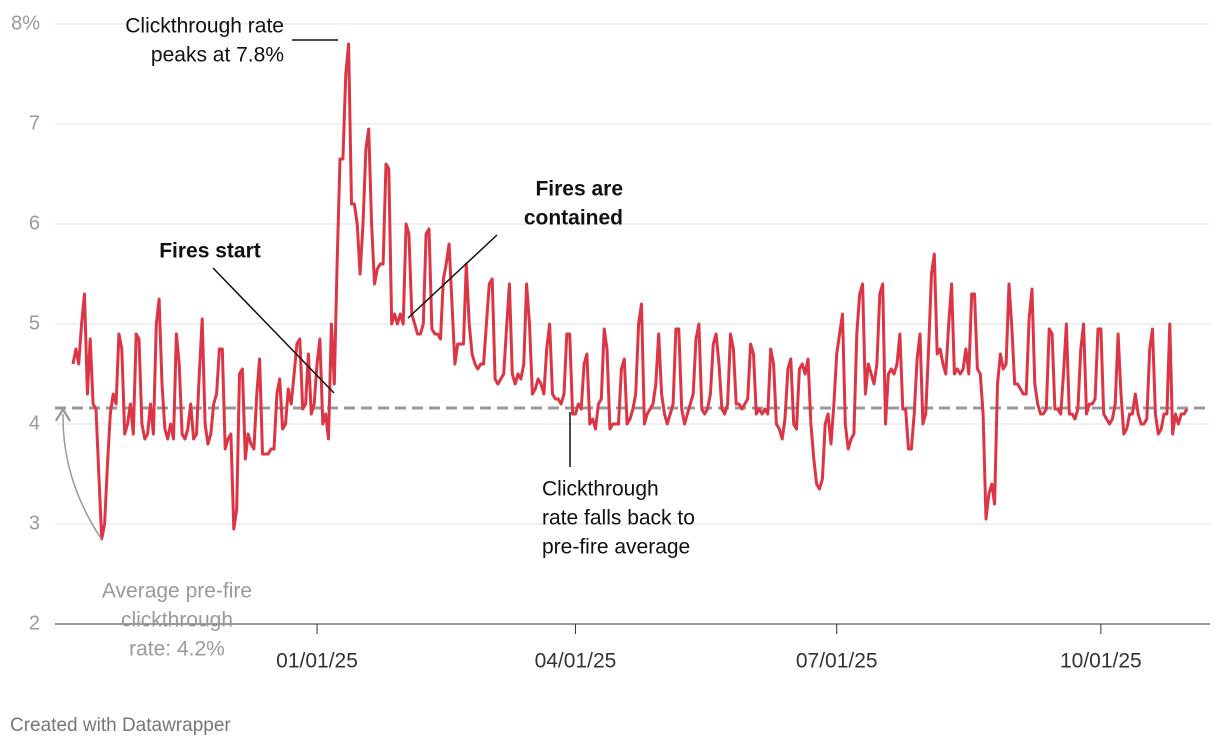 This screenshot has width=1220, height=750. Describe the element at coordinates (34, 423) in the screenshot. I see `y-tick-label: 4` at that location.